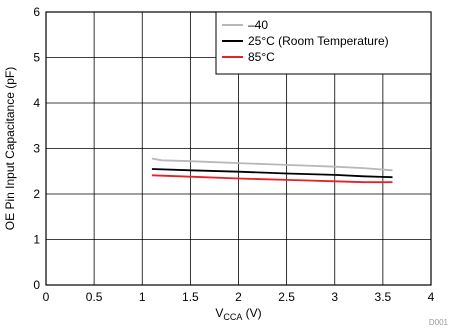 This screenshot has height=331, width=450. I want to click on y-tick-label: 0, so click(36, 285).